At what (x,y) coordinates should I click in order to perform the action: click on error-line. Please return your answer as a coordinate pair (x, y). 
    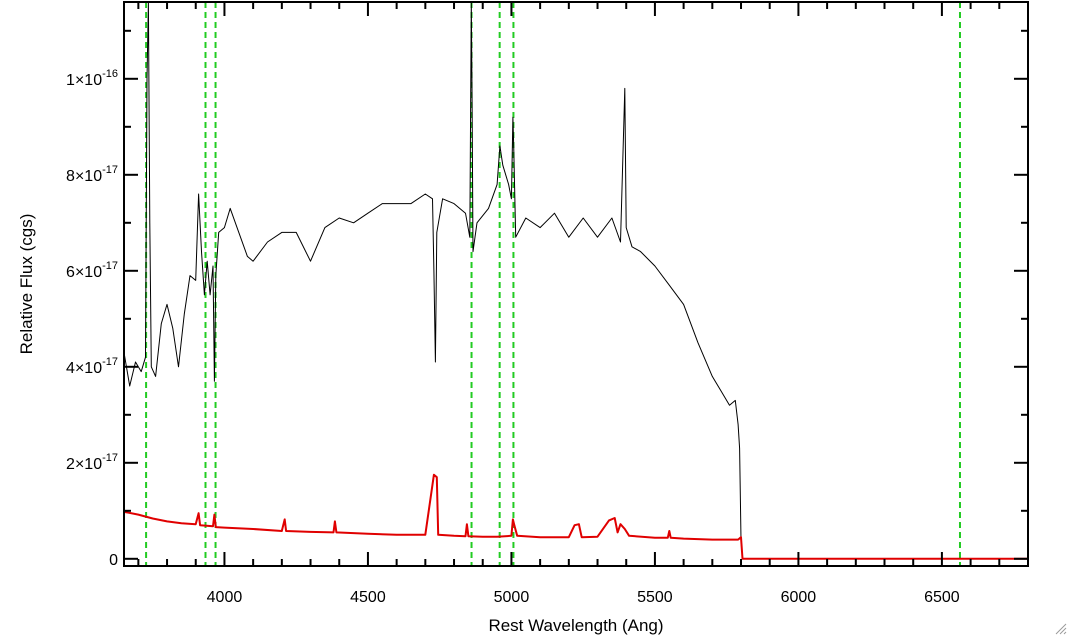
    Looking at the image, I should click on (576, 516).